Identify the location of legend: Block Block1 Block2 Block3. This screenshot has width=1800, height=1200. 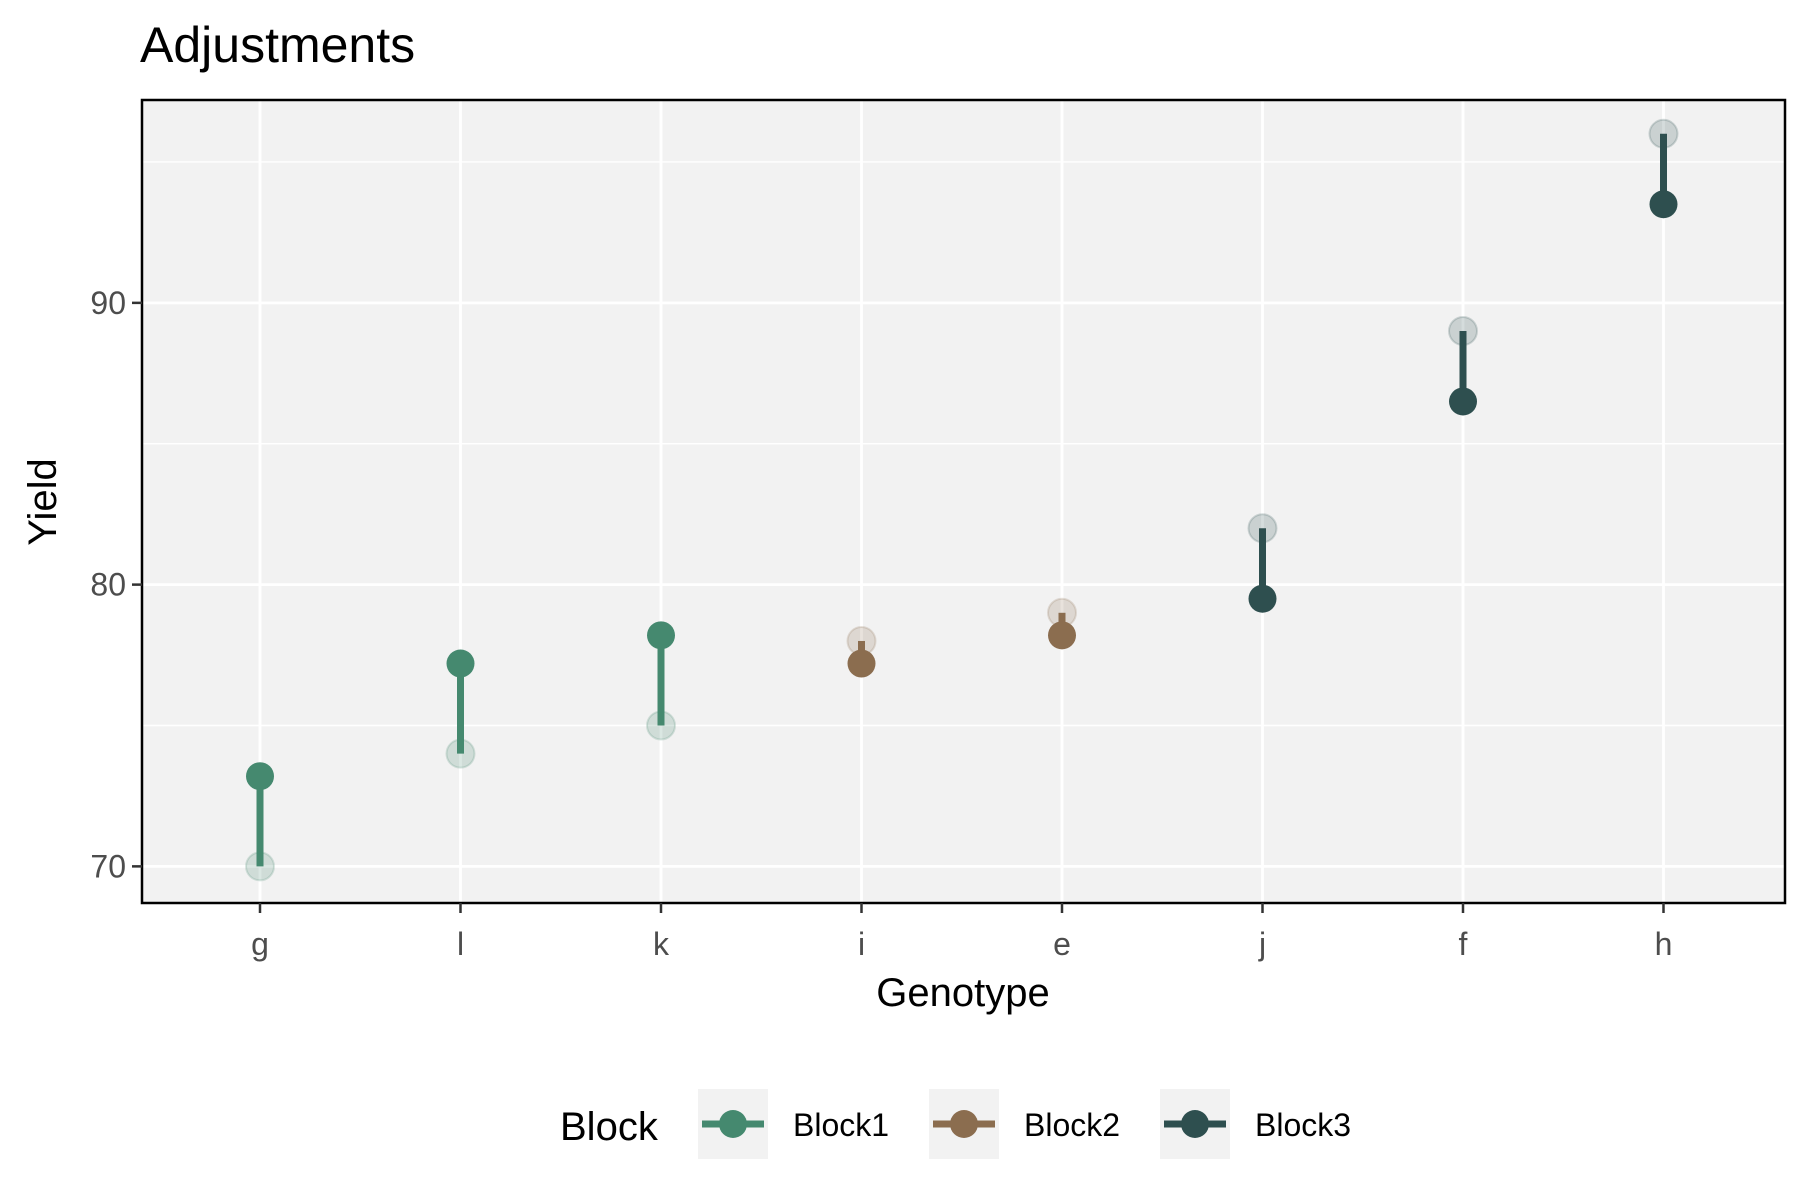
(955, 1124).